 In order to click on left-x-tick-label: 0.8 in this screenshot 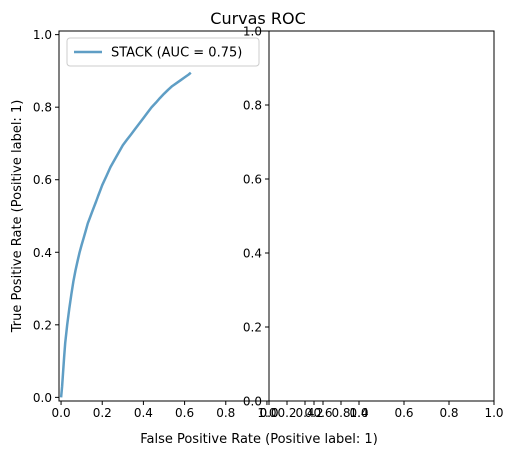, I will do `click(225, 413)`.